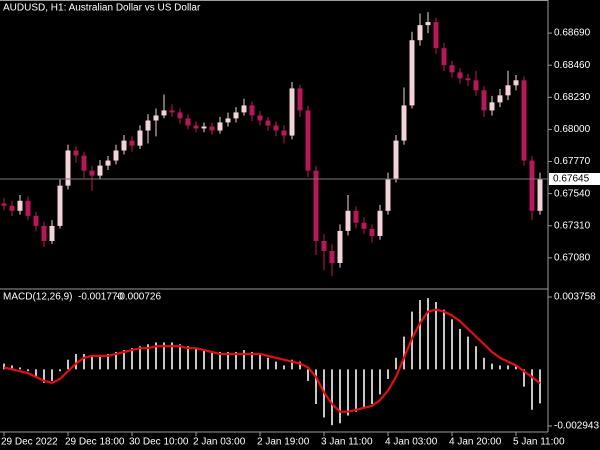 The image size is (600, 450). What do you see at coordinates (37, 297) in the screenshot?
I see `macd-title: MACD(12,26,9)` at bounding box center [37, 297].